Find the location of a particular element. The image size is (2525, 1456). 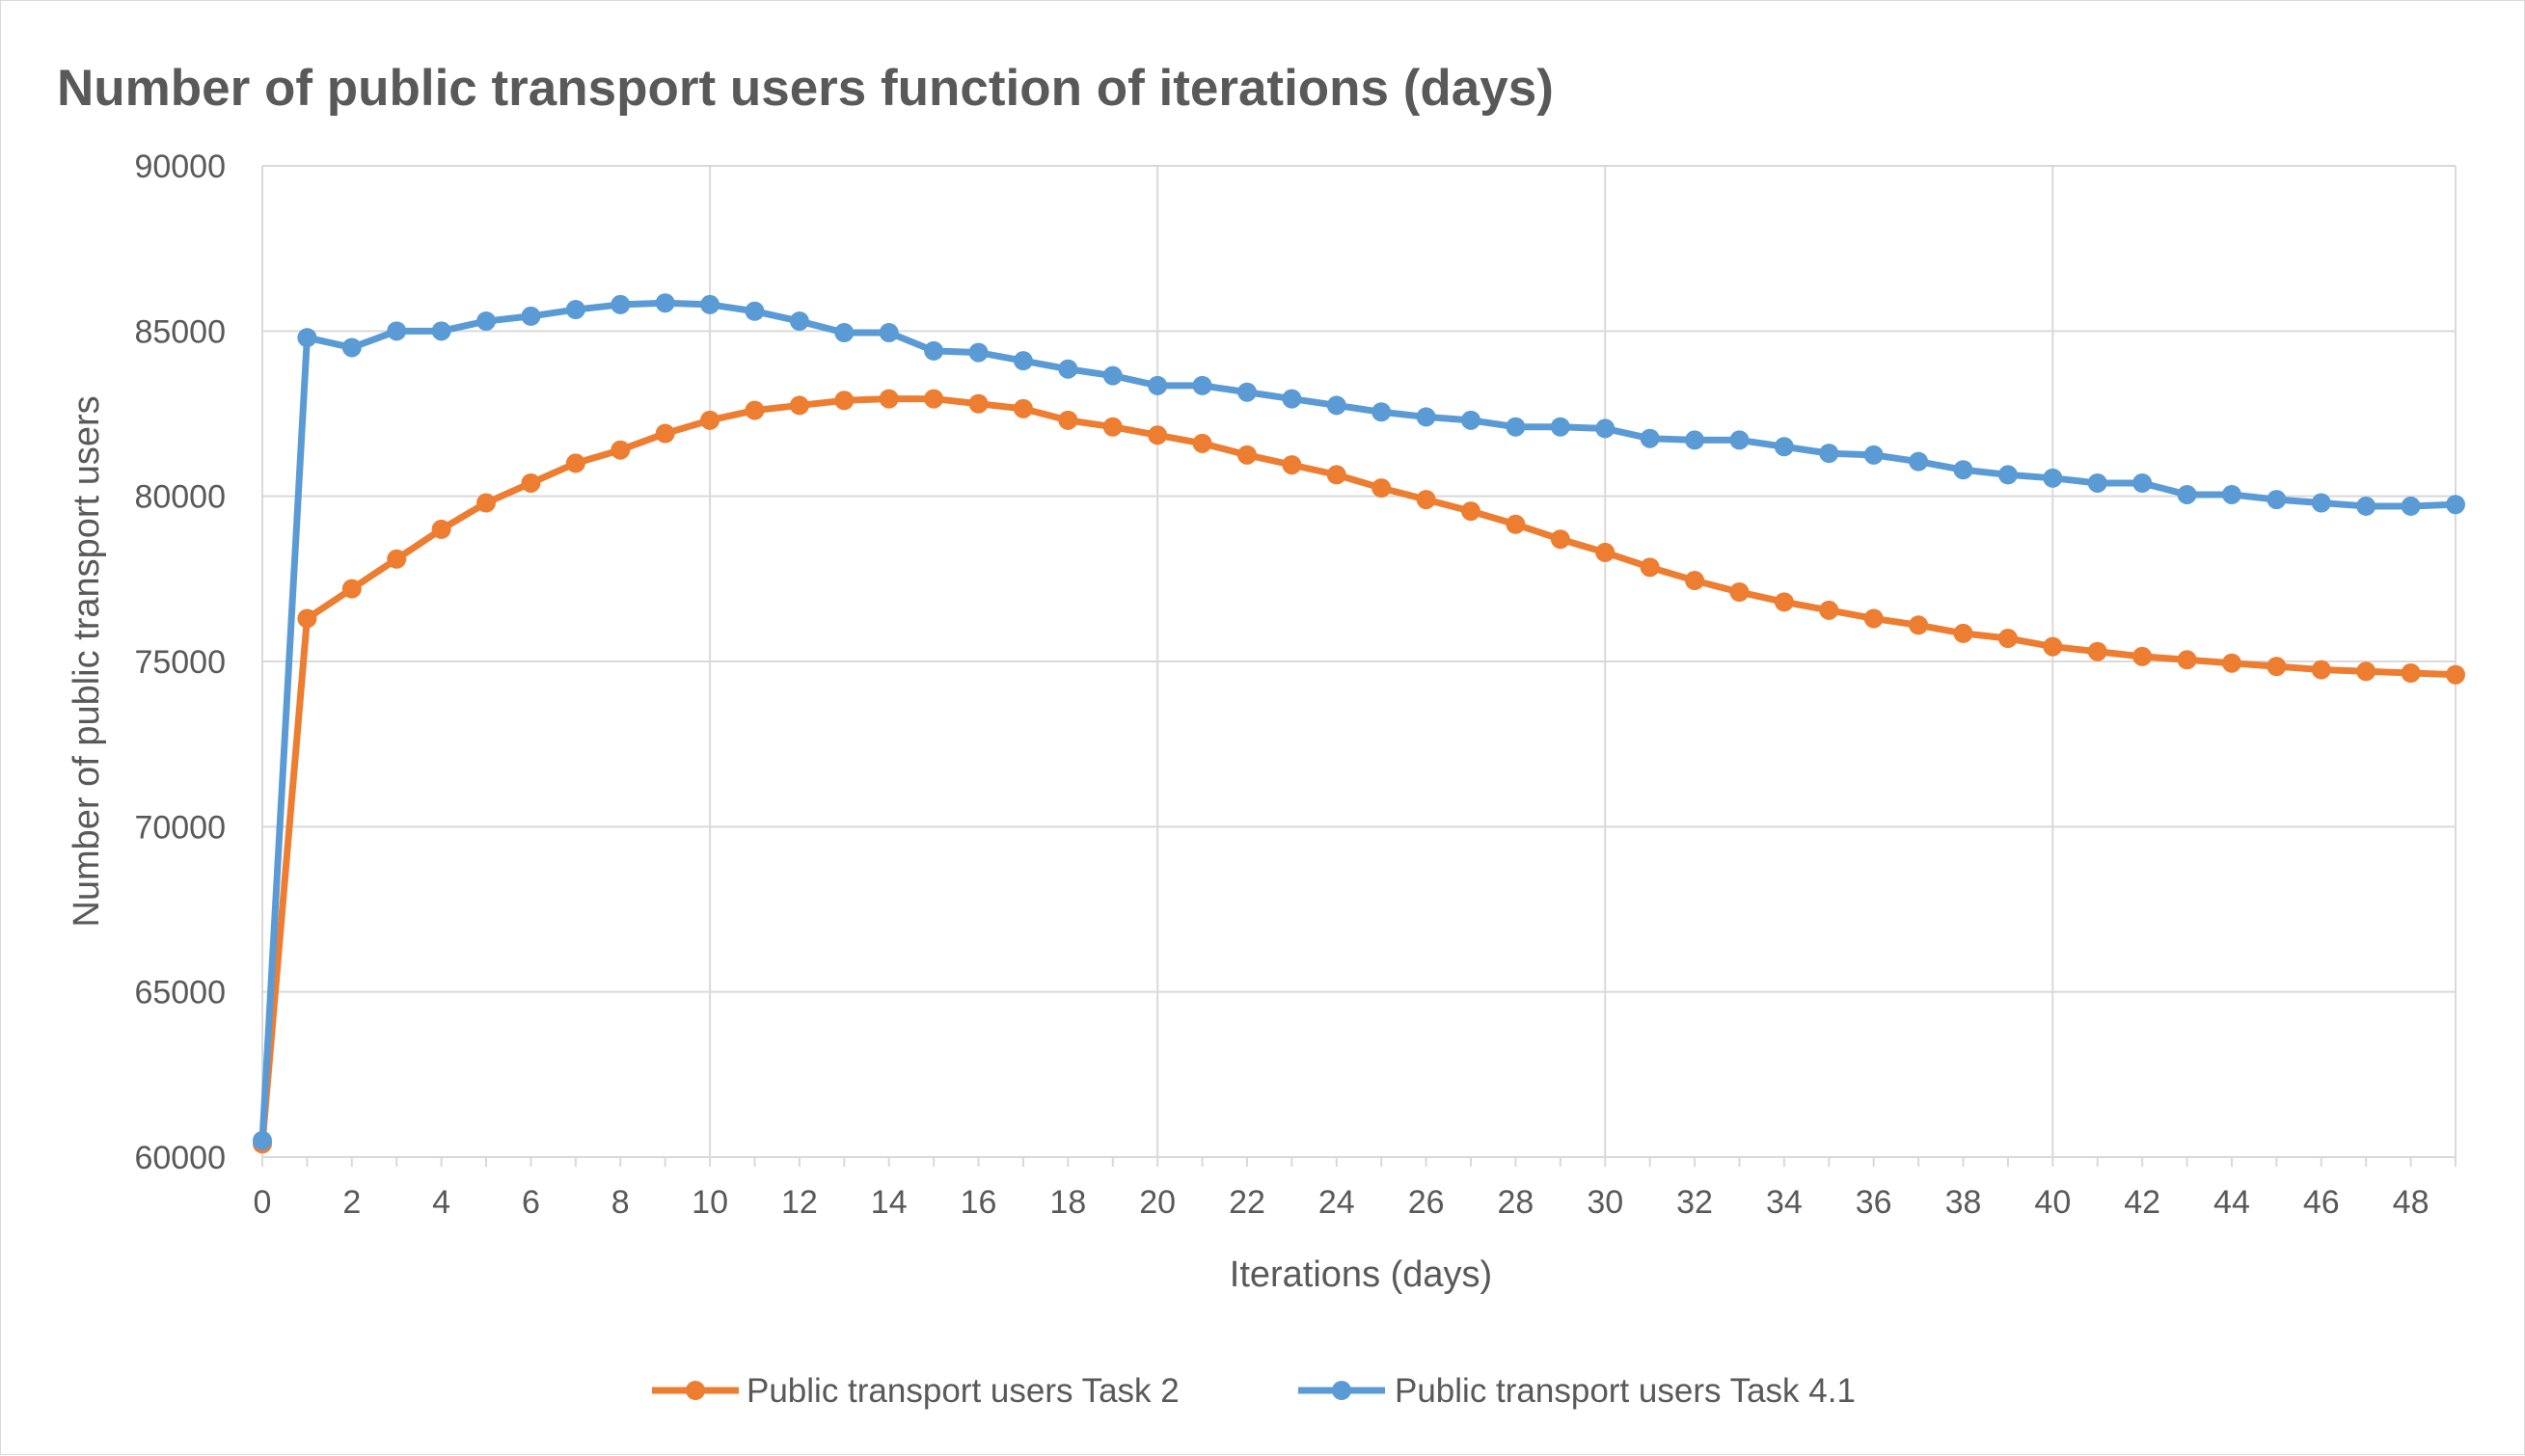

x-tick-label: 0 is located at coordinates (263, 1202).